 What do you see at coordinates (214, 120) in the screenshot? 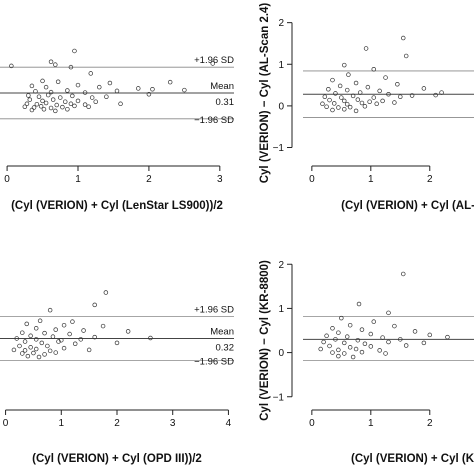
I see `lower-loa-label: −1.96 SD` at bounding box center [214, 120].